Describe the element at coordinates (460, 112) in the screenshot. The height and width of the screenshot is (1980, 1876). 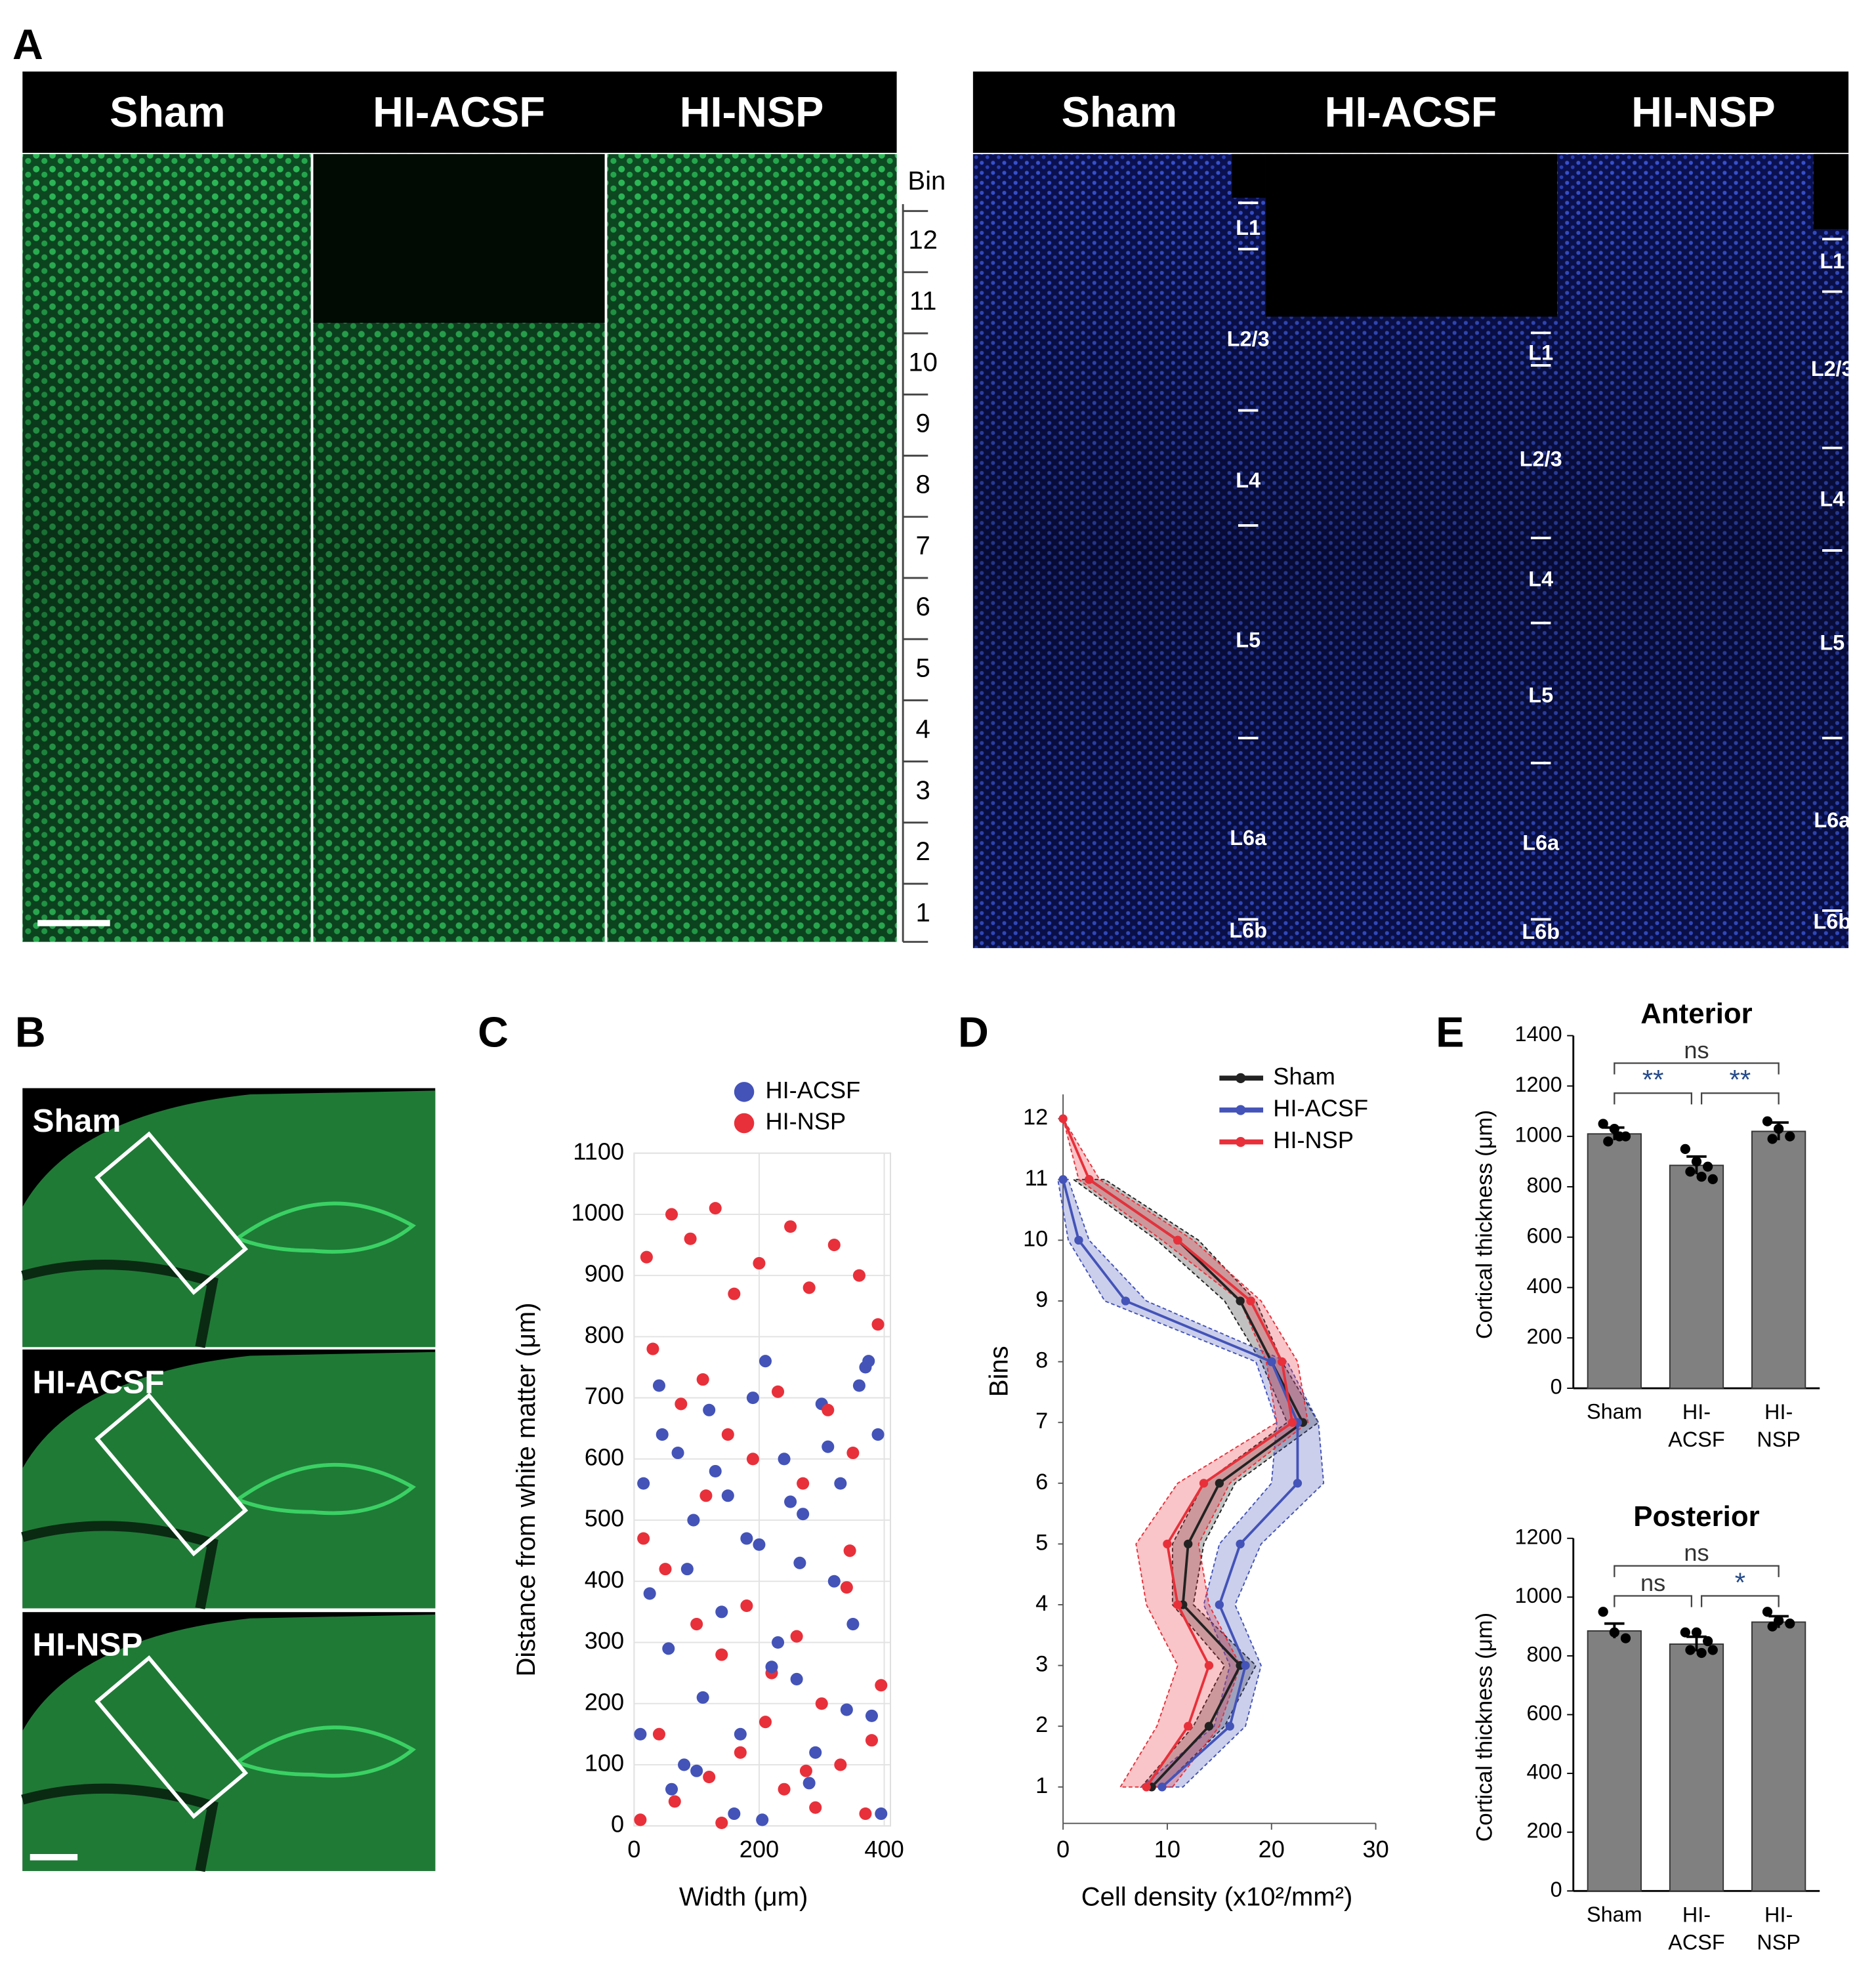
I see `header-bar` at that location.